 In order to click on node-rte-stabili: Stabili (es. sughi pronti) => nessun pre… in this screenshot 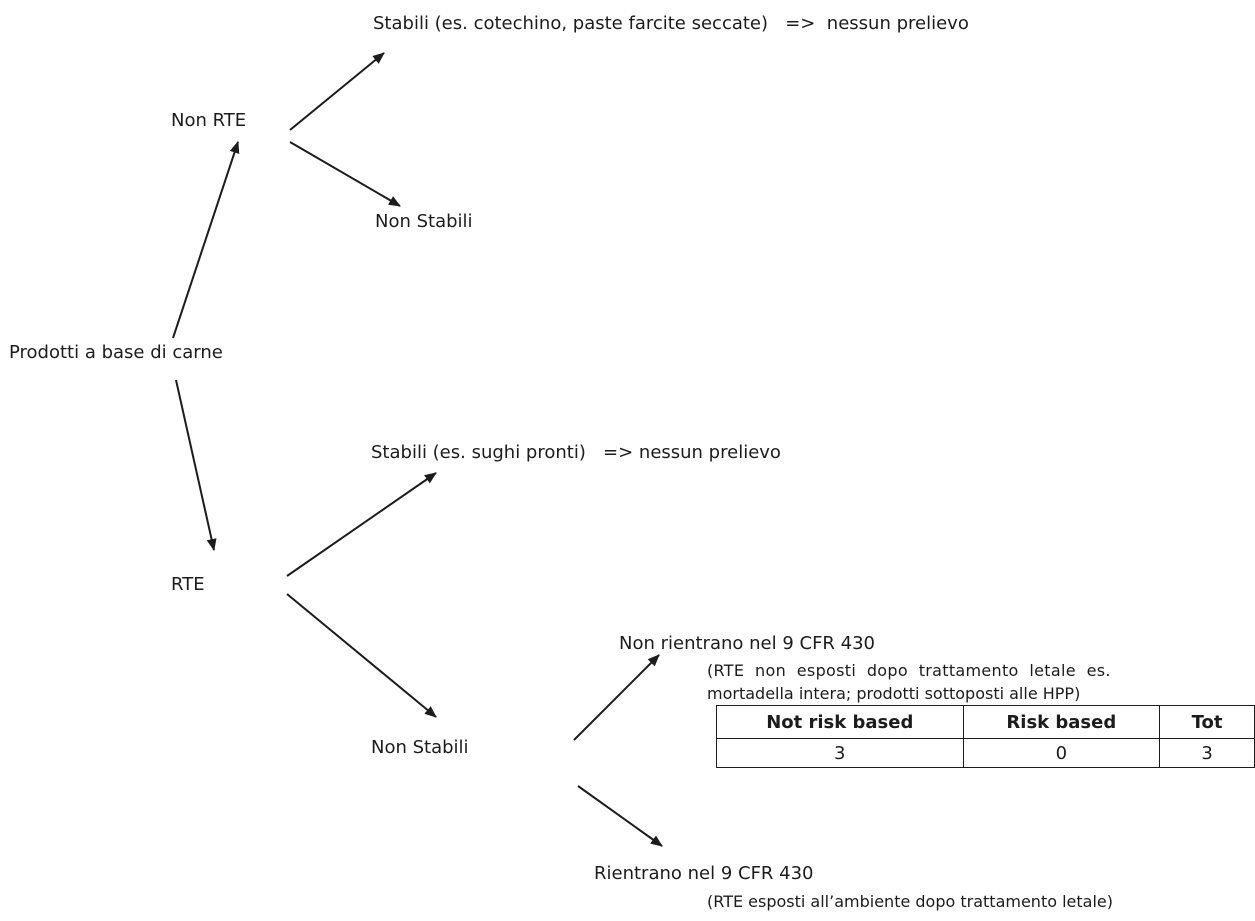, I will do `click(576, 452)`.